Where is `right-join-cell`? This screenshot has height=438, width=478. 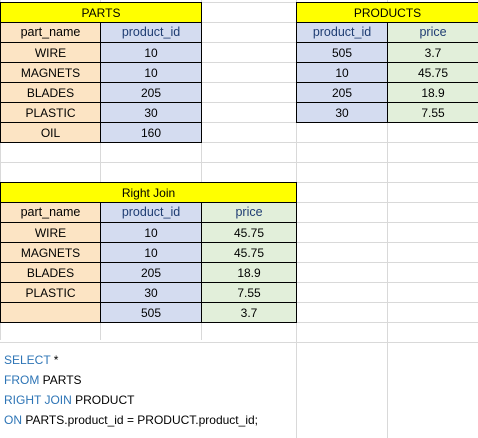
right-join-cell is located at coordinates (50, 312).